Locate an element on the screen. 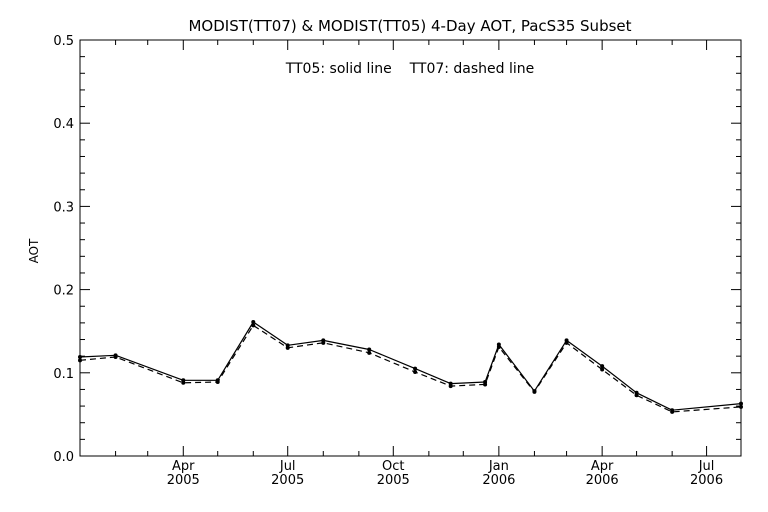 The image size is (768, 512). y-tick-label: 0.0 is located at coordinates (63, 457).